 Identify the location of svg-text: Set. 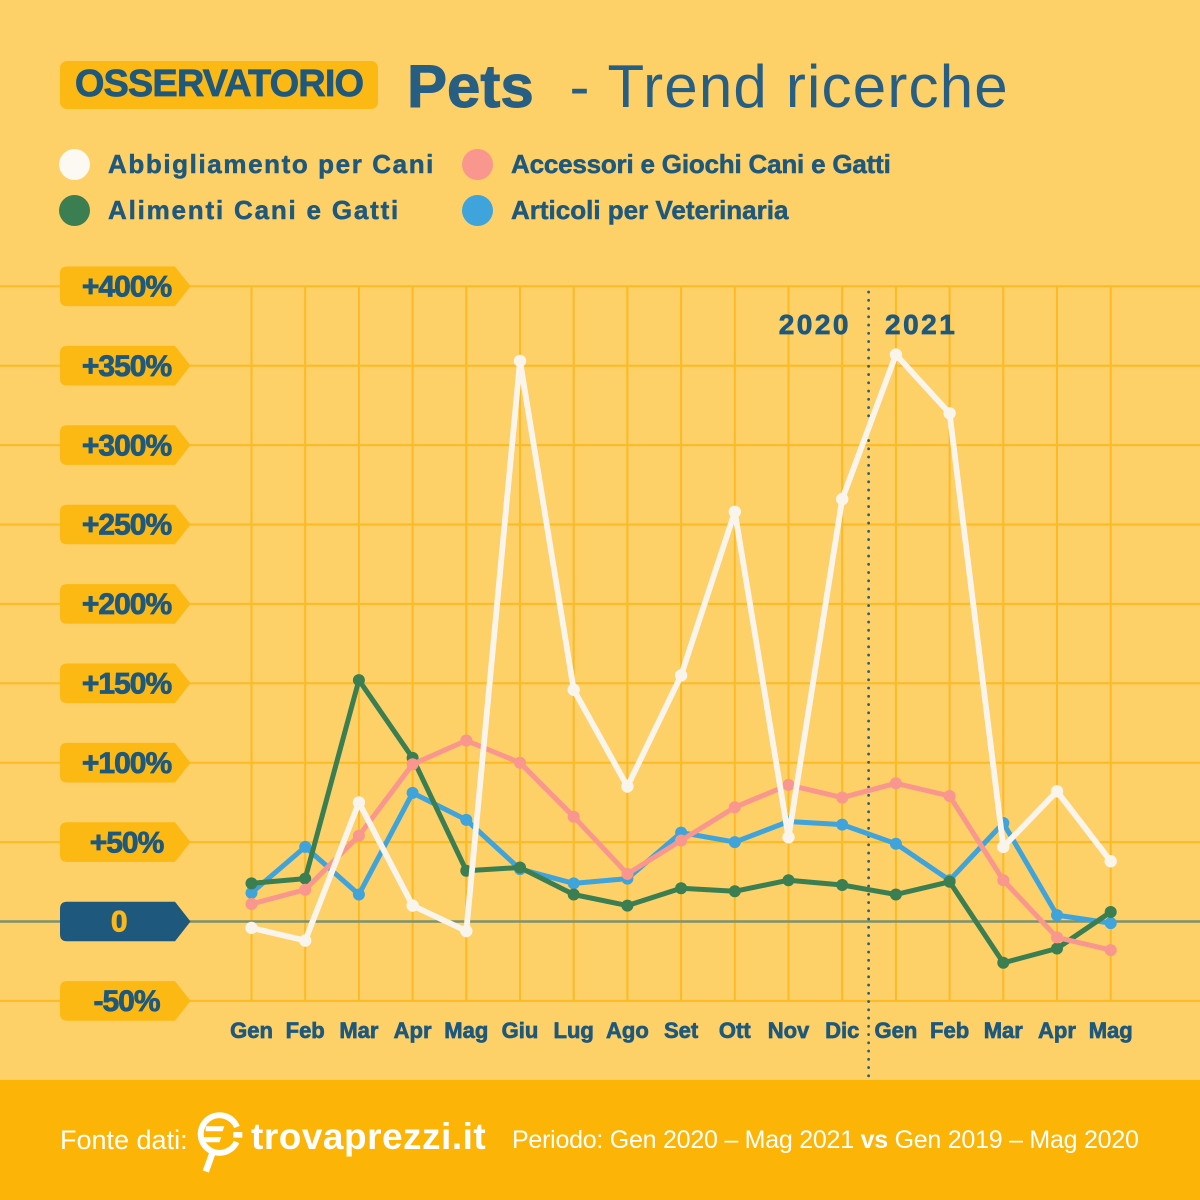
(681, 1030).